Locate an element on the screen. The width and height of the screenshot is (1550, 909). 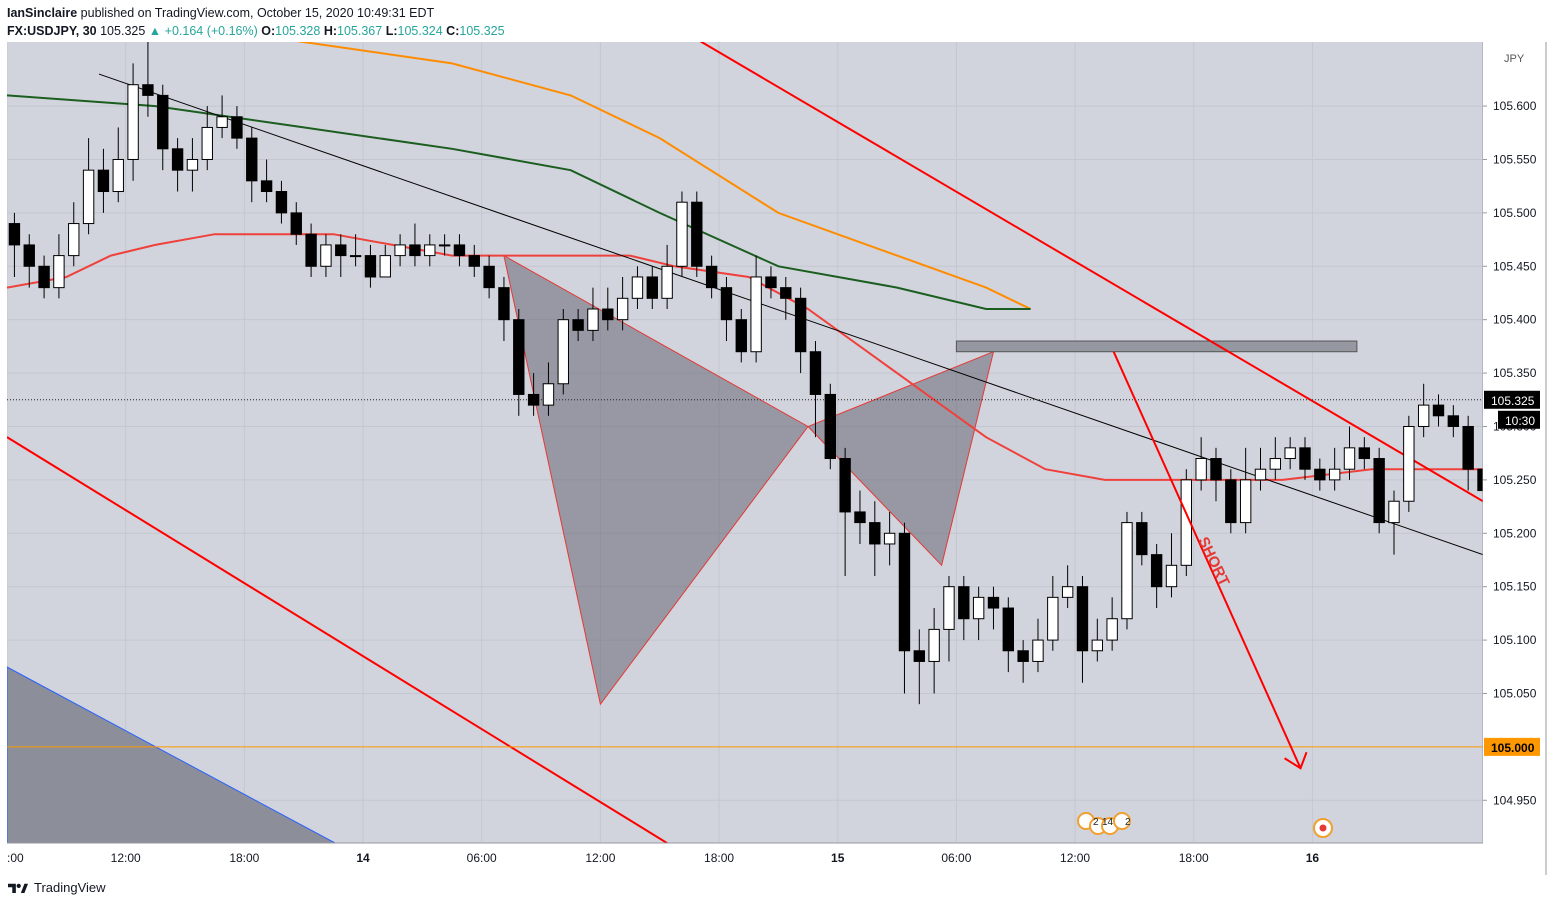
level-price-badge is located at coordinates (1512, 746).